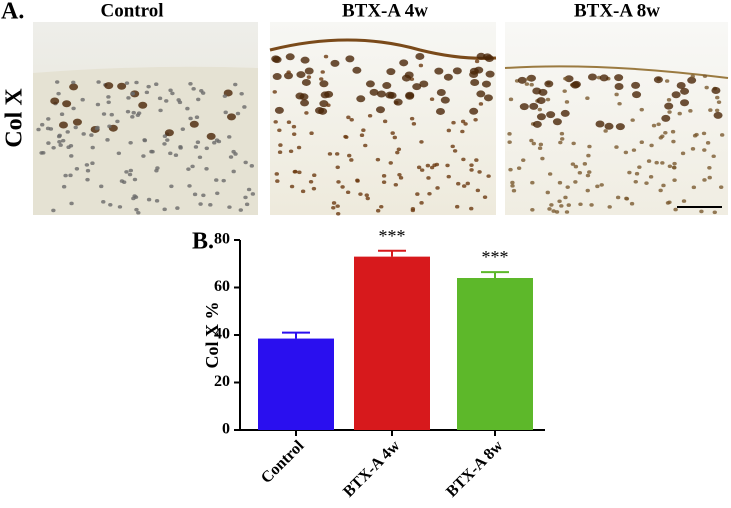  I want to click on y-tick-label: 0, so click(226, 429).